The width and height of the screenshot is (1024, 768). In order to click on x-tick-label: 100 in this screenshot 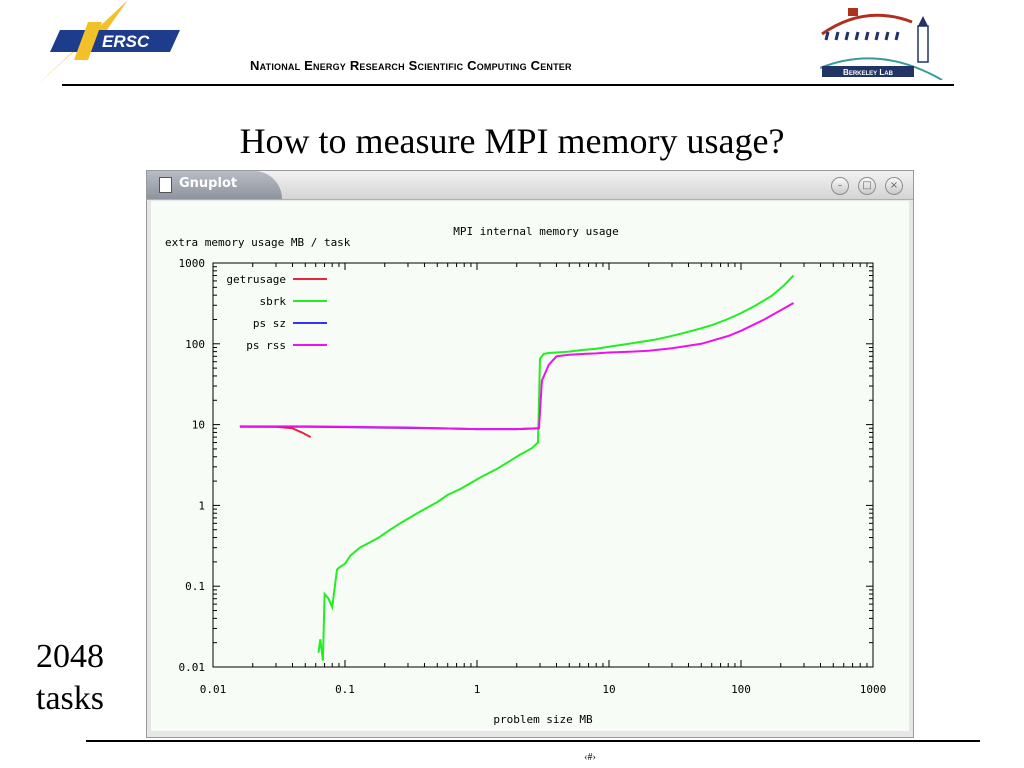, I will do `click(741, 689)`.